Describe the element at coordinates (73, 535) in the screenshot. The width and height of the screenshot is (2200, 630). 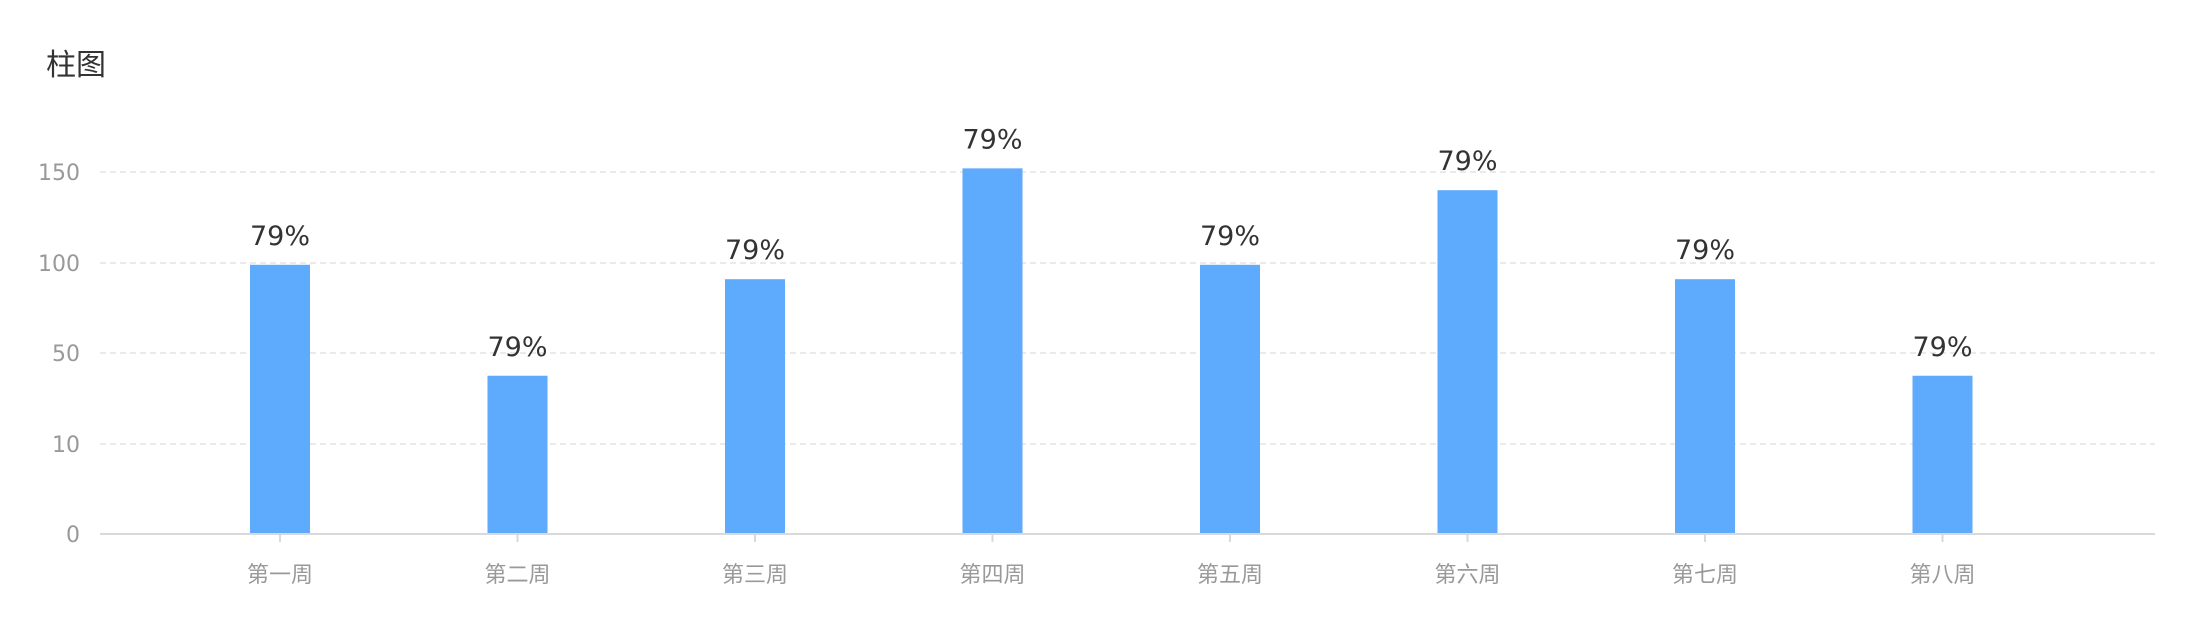
I see `y-tick-label: 0` at that location.